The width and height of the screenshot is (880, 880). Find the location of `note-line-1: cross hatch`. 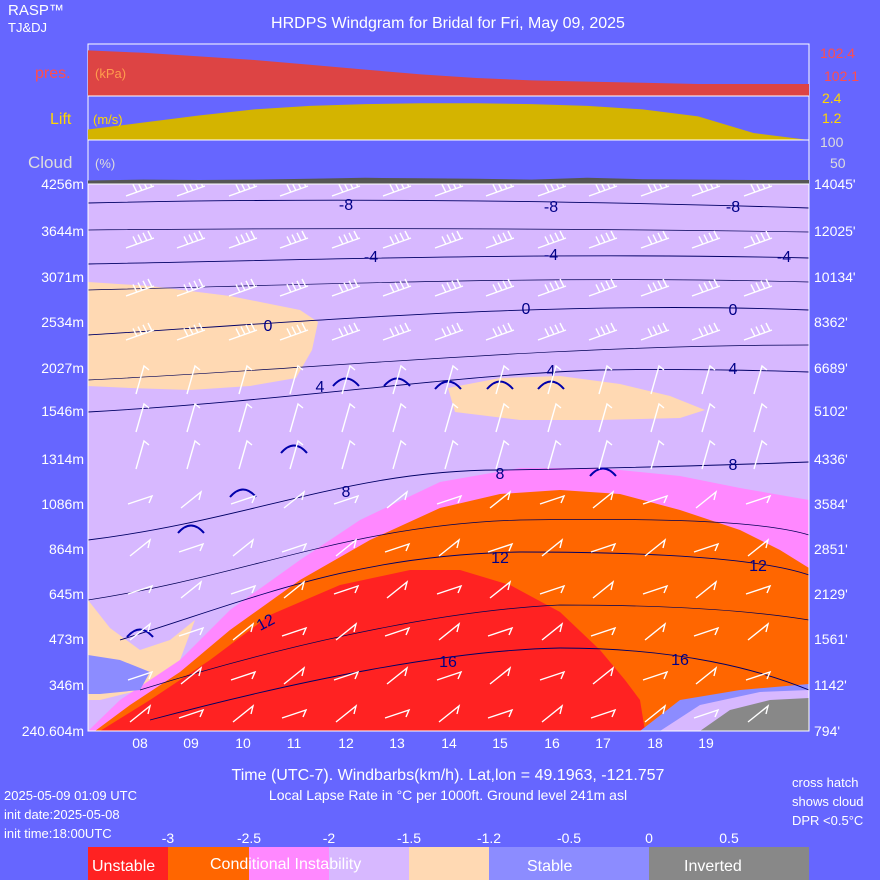

note-line-1: cross hatch is located at coordinates (825, 782).